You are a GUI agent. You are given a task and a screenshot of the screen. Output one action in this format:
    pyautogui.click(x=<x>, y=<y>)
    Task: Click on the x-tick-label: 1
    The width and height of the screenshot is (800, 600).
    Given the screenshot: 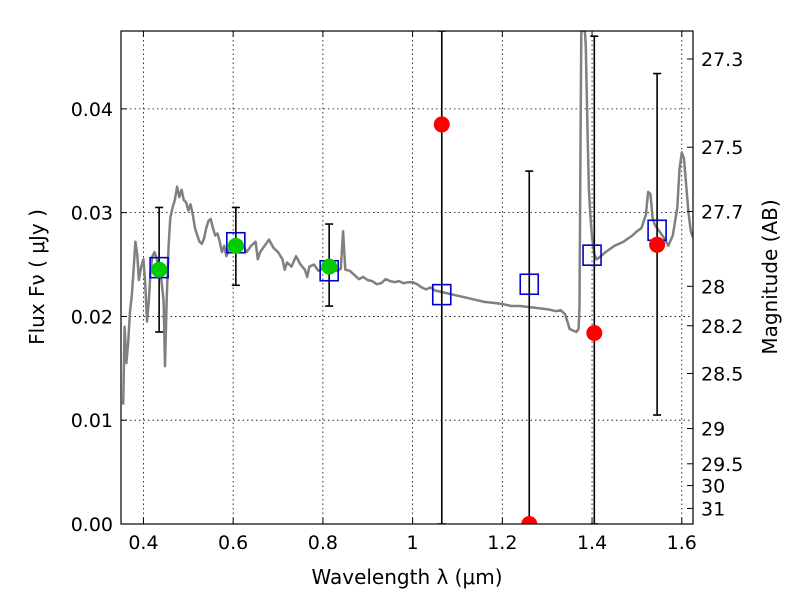 What is the action you would take?
    pyautogui.click(x=413, y=543)
    